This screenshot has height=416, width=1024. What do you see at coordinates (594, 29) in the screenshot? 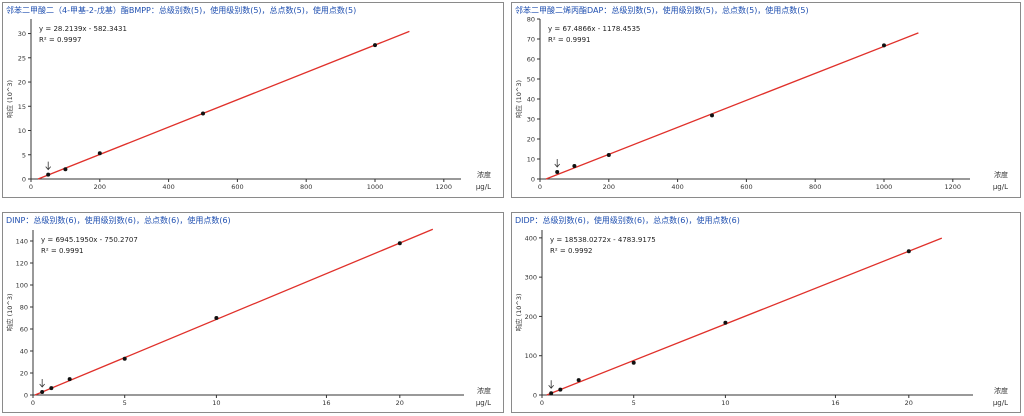
I see `equation-label: y = 67.4866x - 1178.4535` at bounding box center [594, 29].